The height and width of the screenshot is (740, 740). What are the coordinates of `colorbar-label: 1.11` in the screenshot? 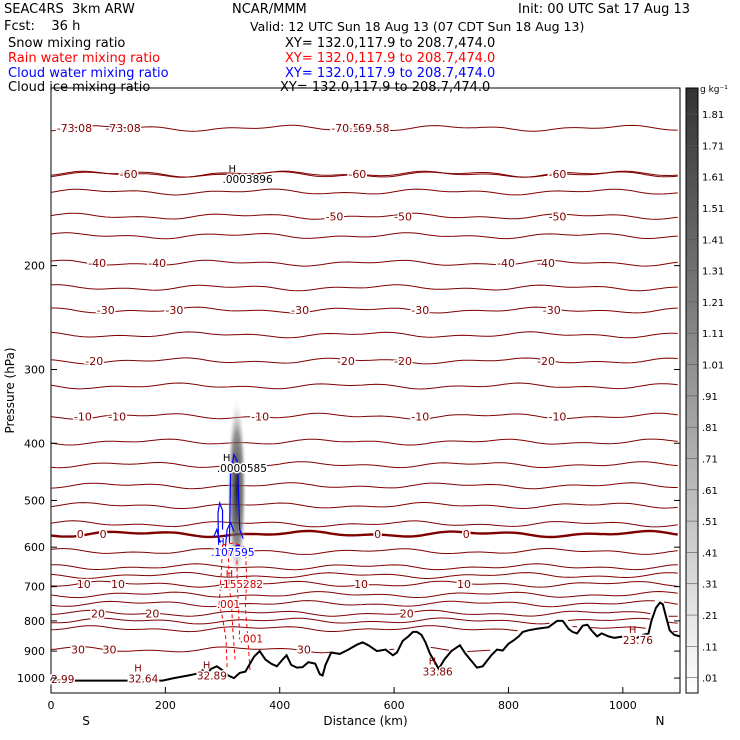 It's located at (713, 334).